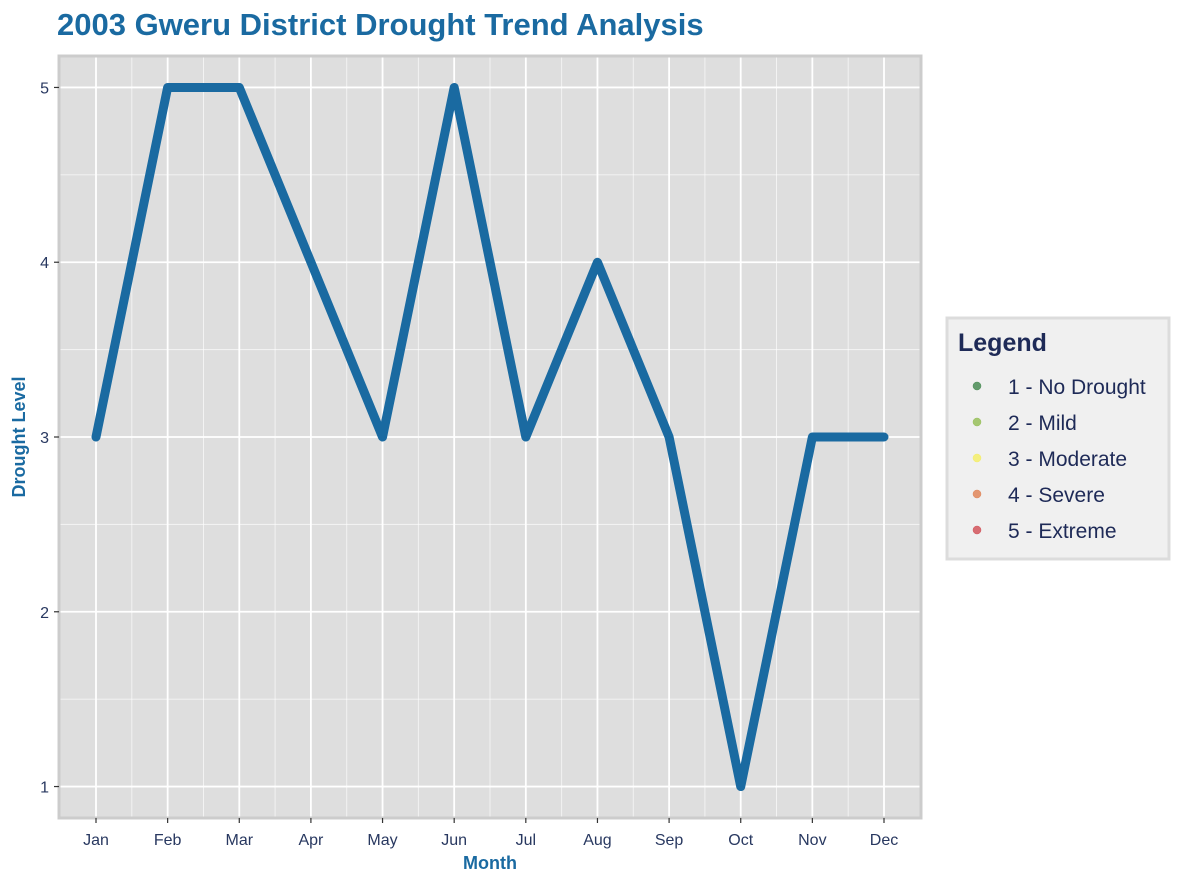 This screenshot has width=1181, height=885. Describe the element at coordinates (454, 840) in the screenshot. I see `x-tick-label: Jun` at that location.